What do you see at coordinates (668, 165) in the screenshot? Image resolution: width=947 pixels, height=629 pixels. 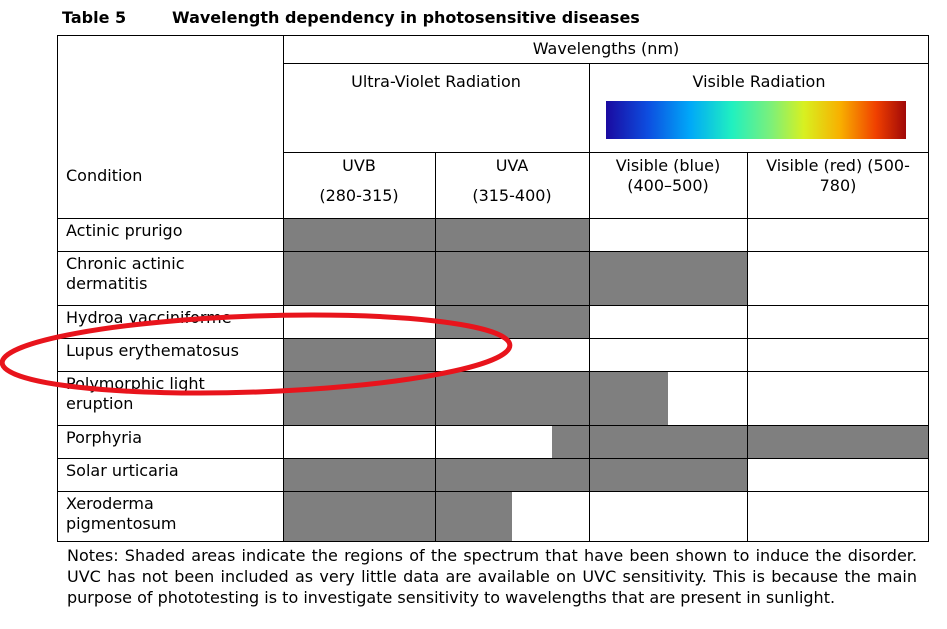 I see `header-visible-blue: Visible (blue)` at bounding box center [668, 165].